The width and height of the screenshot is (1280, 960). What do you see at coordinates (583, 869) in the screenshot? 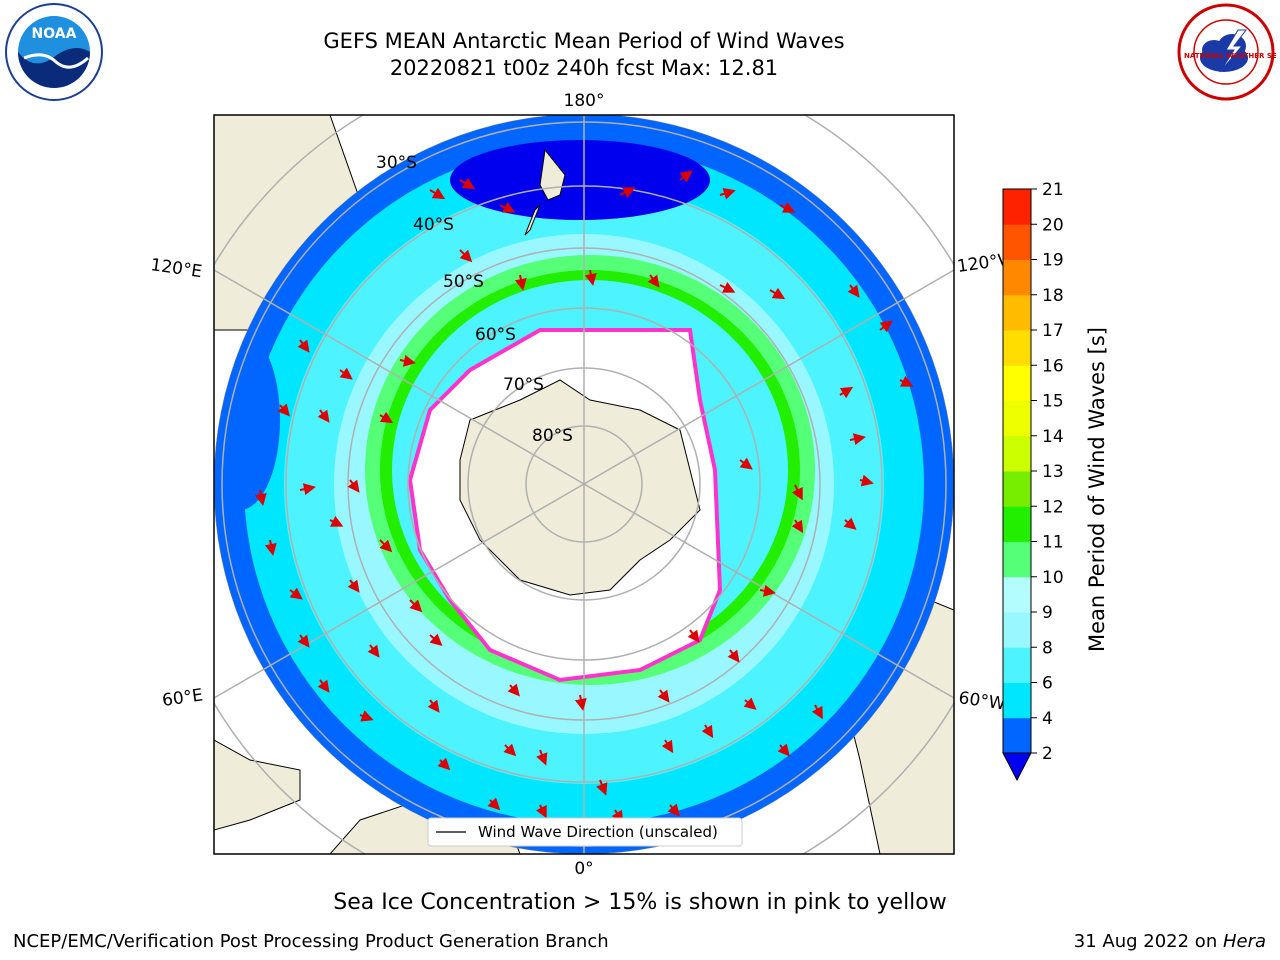
I see `svg-text: 0°` at bounding box center [583, 869].